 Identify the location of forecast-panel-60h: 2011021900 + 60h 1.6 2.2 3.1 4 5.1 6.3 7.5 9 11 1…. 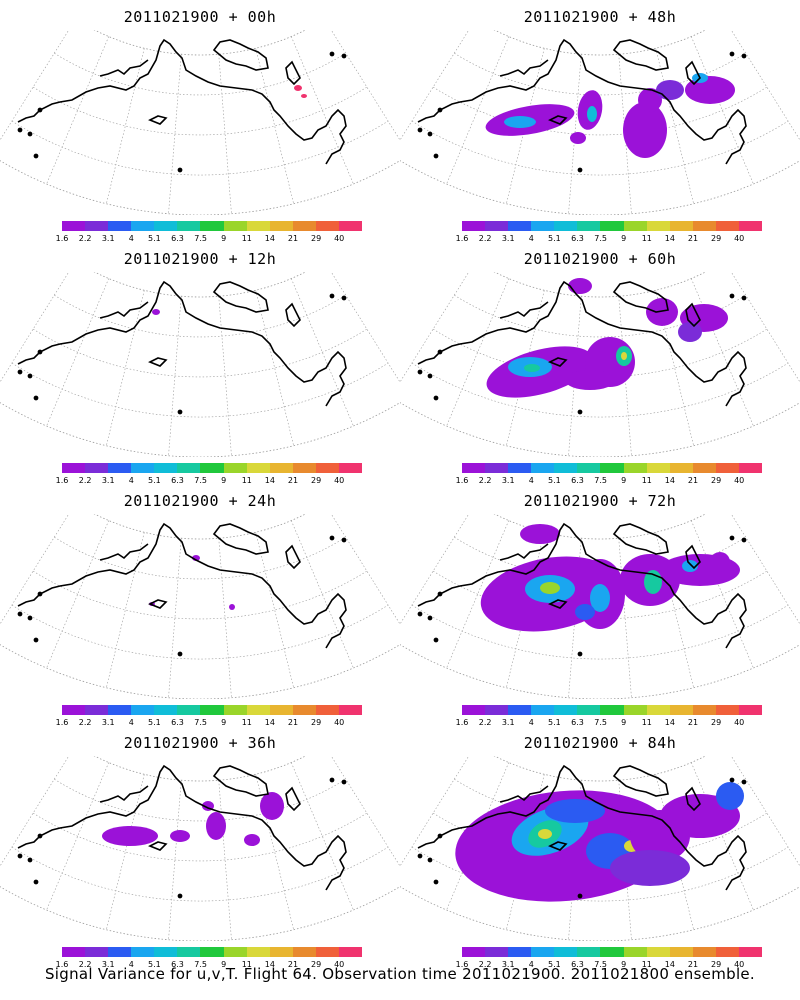
(600, 363).